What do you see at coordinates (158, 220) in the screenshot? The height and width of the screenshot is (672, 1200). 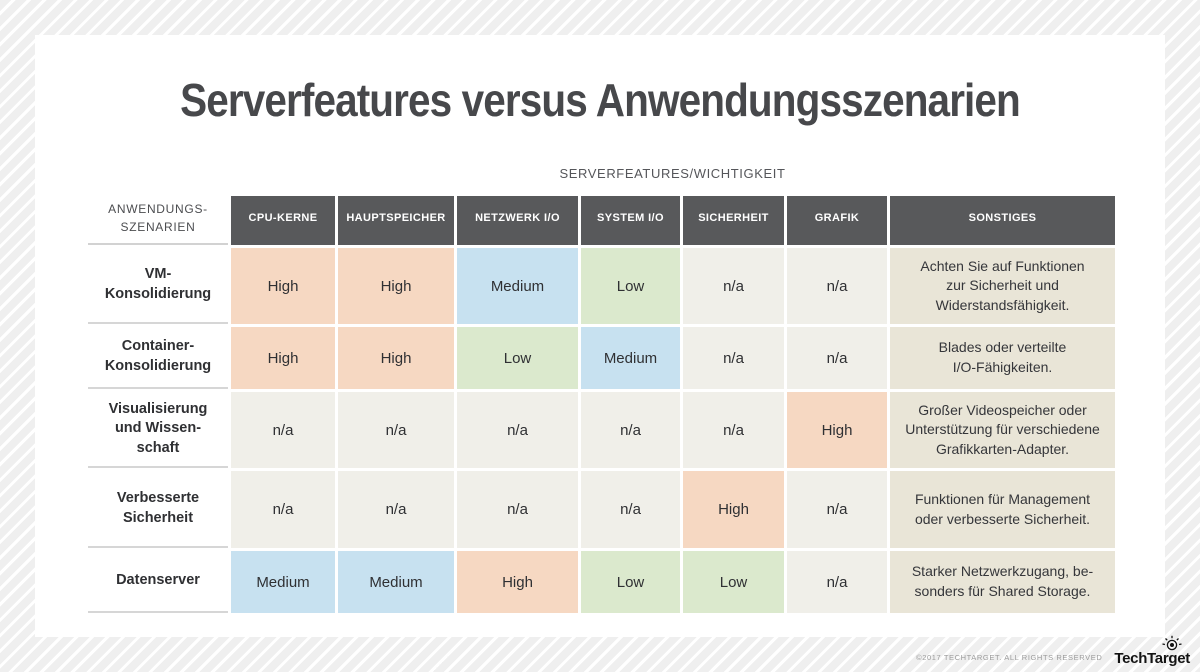 I see `row-axis-label: ANWENDUNGS- SZENARIEN` at bounding box center [158, 220].